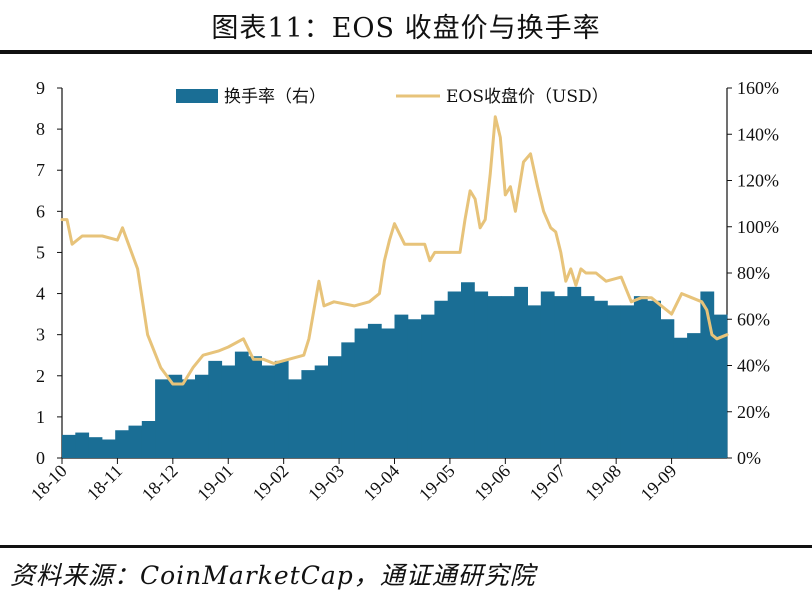 This screenshot has height=602, width=812. Describe the element at coordinates (40, 458) in the screenshot. I see `left-tick-label: 0` at that location.